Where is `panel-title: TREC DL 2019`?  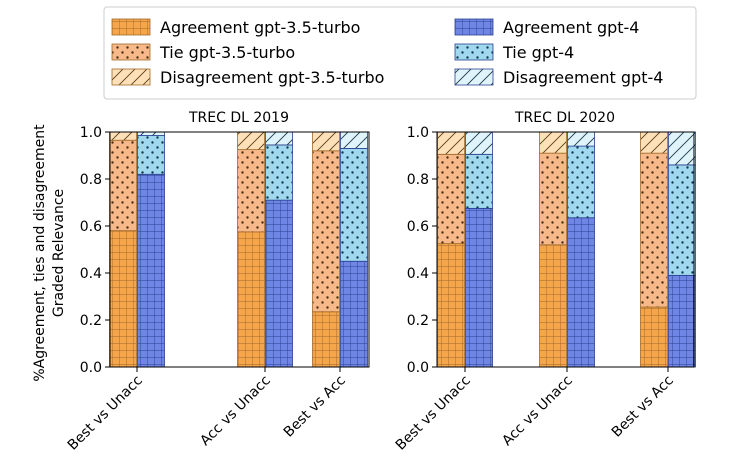 panel-title: TREC DL 2019 is located at coordinates (238, 118).